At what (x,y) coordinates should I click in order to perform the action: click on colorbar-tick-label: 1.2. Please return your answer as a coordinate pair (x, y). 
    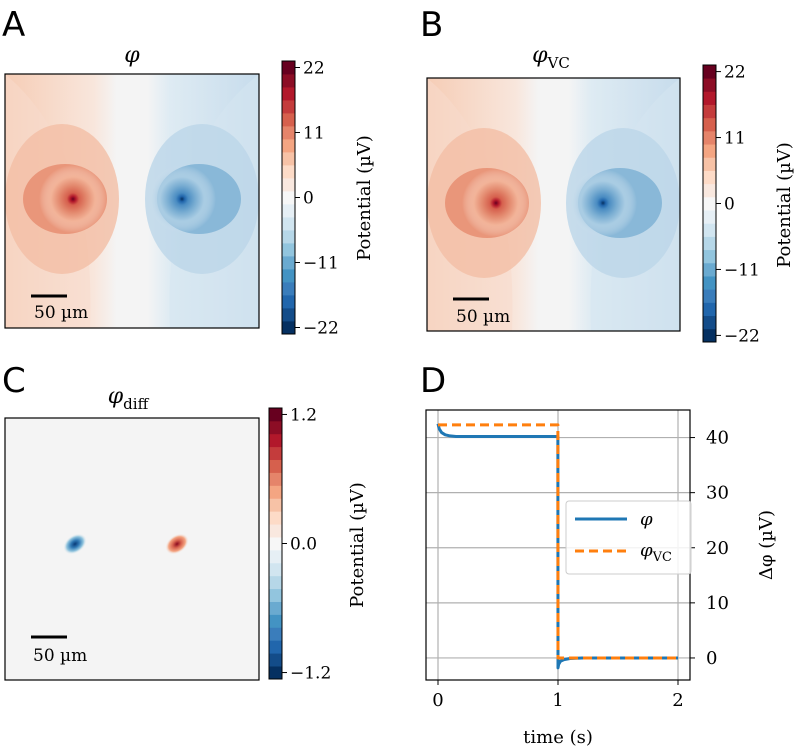
    Looking at the image, I should click on (303, 415).